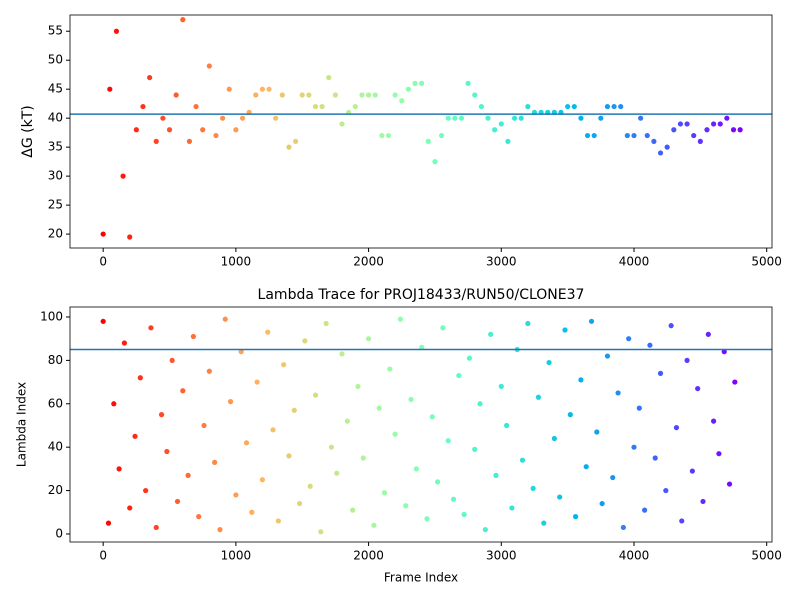 The height and width of the screenshot is (600, 800). Describe the element at coordinates (421, 578) in the screenshot. I see `x-axis-label: Frame Index` at that location.